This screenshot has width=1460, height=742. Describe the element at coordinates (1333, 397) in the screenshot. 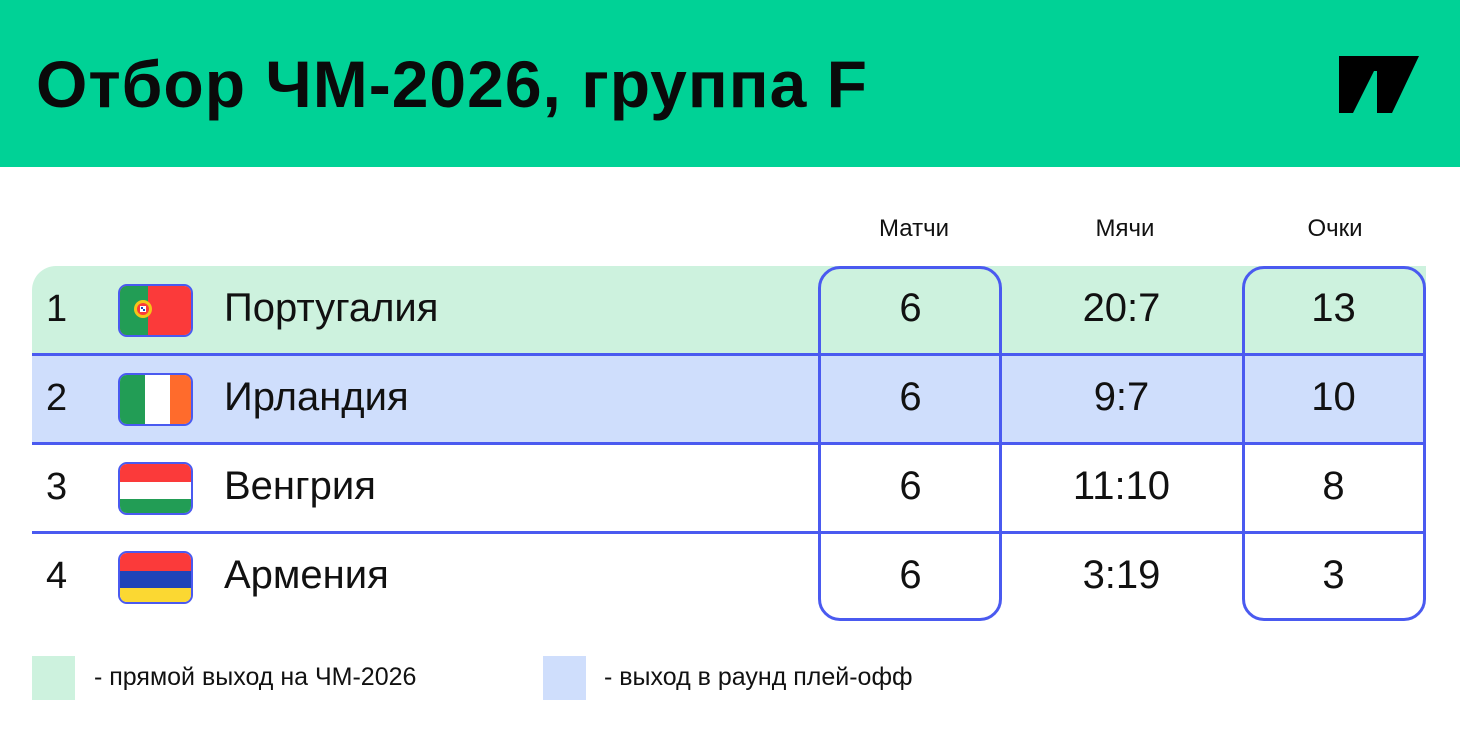

I see `points-value: 10` at that location.